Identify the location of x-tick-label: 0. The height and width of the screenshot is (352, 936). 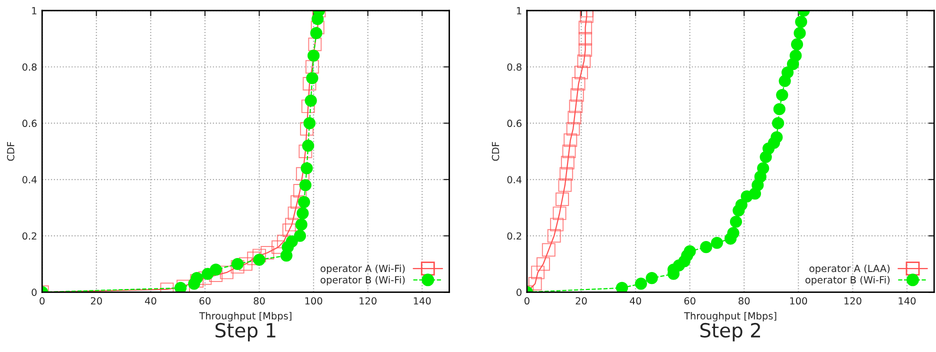
(42, 301).